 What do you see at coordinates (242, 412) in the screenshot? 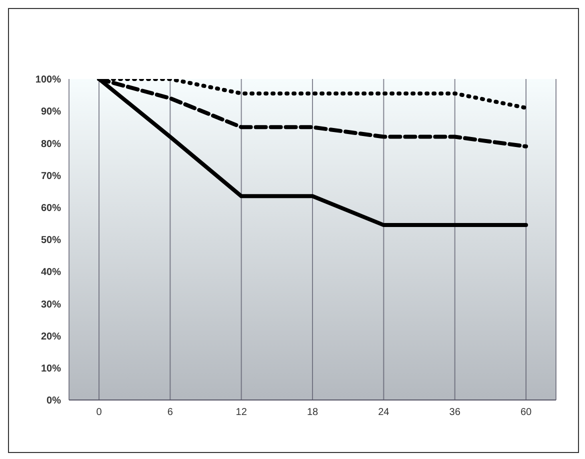
I see `x-tick-label: 12` at bounding box center [242, 412].